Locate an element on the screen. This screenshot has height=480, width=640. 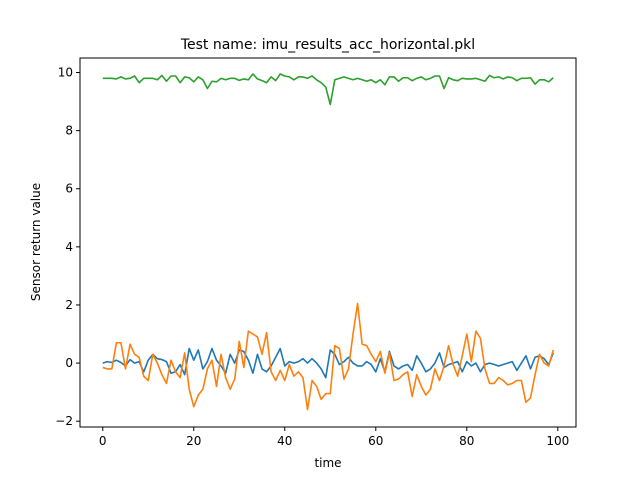
y-tick-label: 2 is located at coordinates (69, 305).